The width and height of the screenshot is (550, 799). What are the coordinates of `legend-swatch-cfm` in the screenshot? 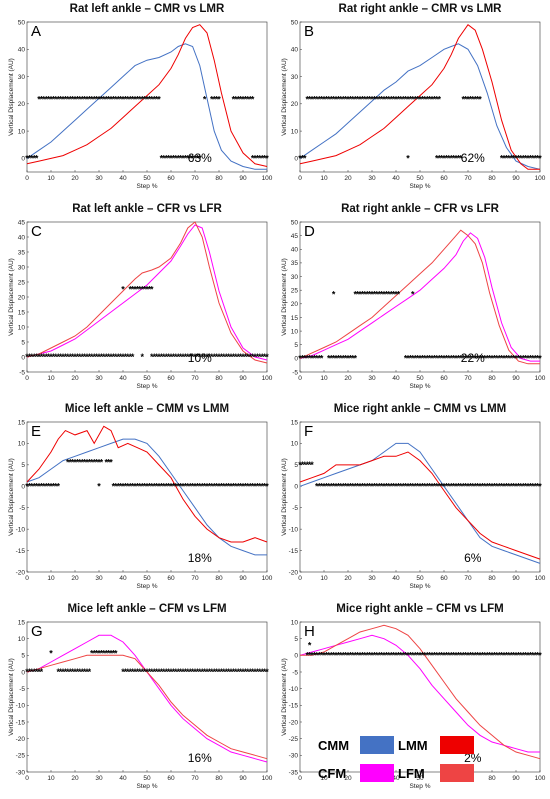 It's located at (377, 773).